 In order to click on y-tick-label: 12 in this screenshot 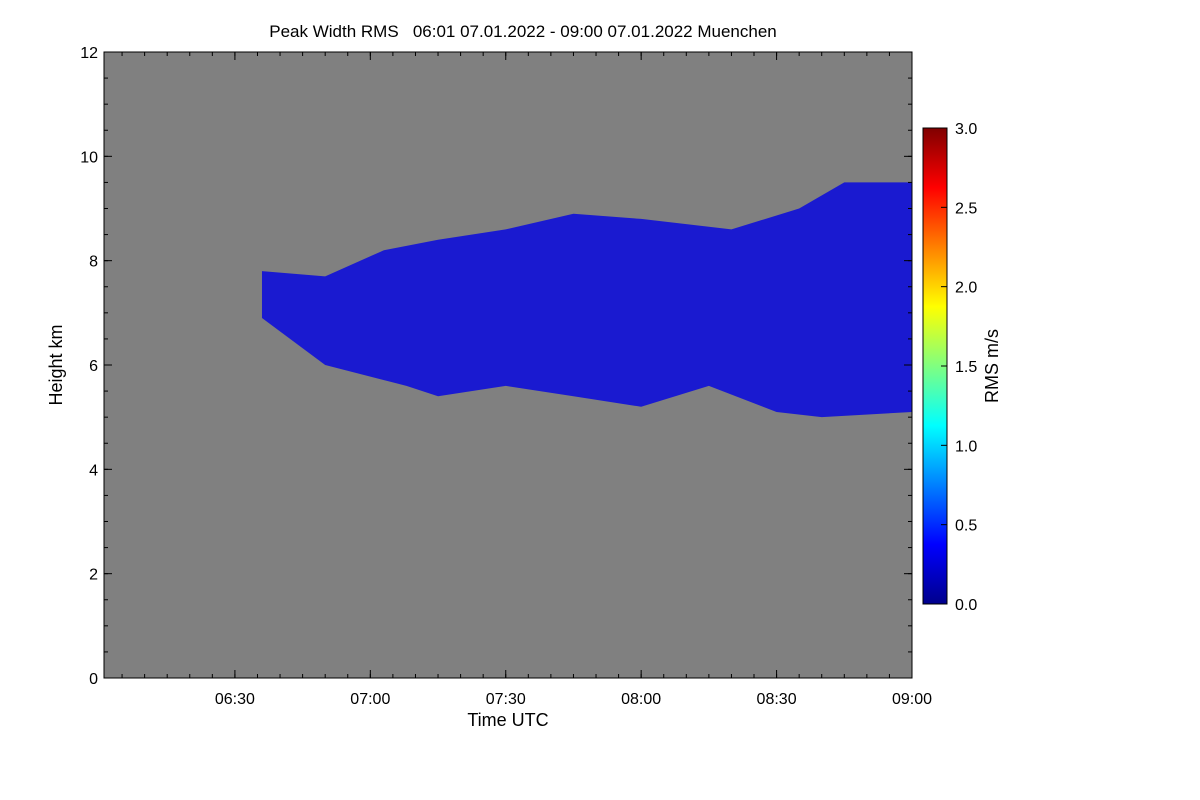, I will do `click(89, 53)`.